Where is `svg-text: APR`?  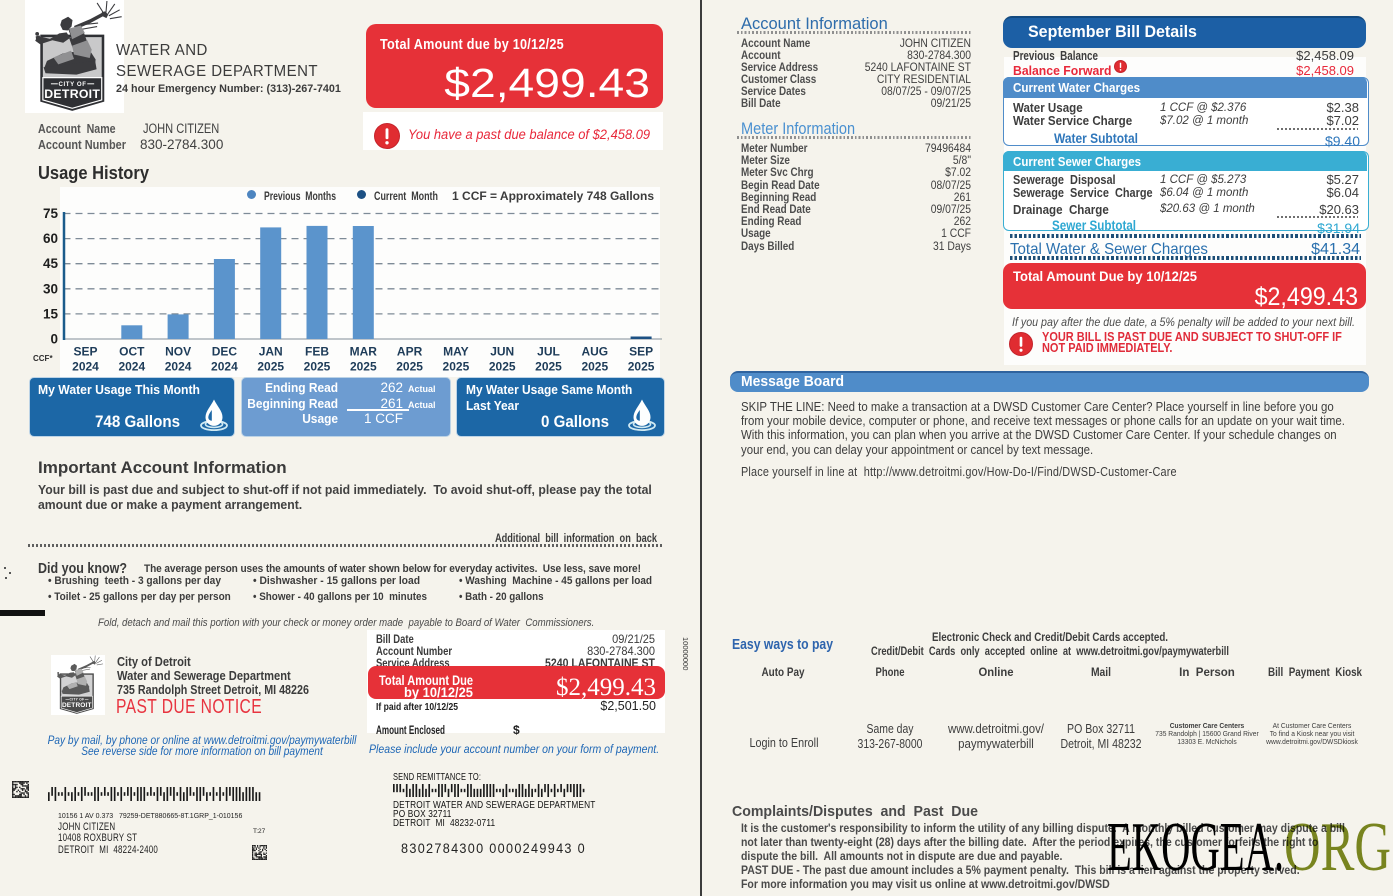
svg-text: APR is located at coordinates (410, 352).